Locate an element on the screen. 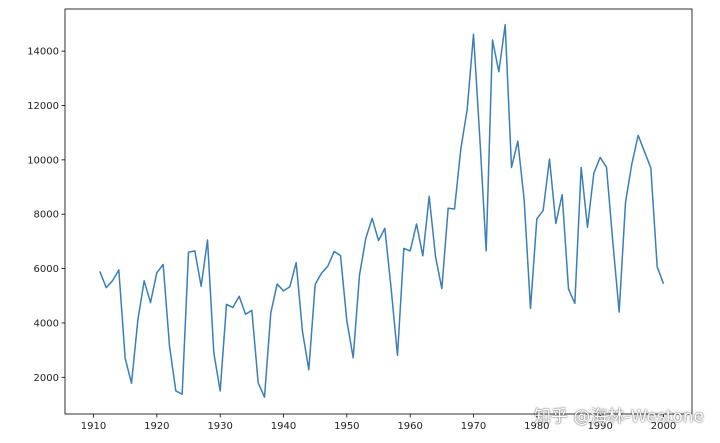 This screenshot has width=720, height=443. y-tick-label: 14000 is located at coordinates (43, 52).